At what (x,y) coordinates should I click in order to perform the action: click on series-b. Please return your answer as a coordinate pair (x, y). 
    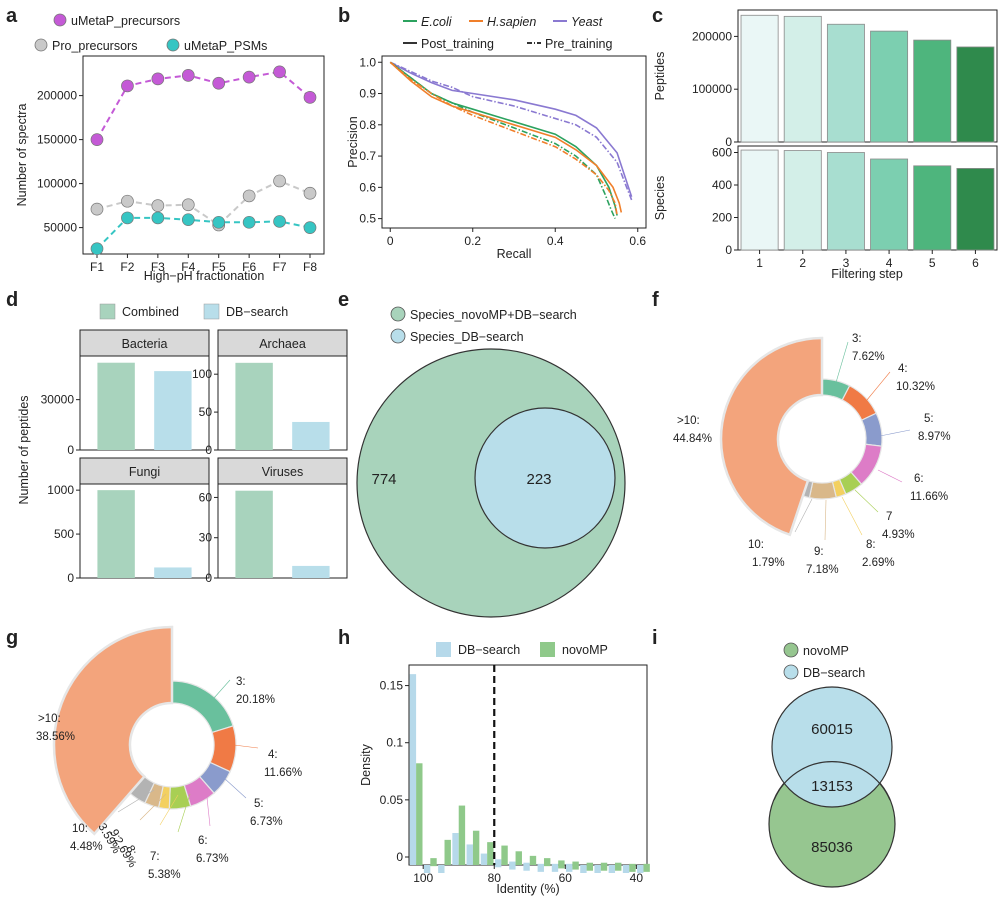
    Looking at the image, I should click on (511, 140).